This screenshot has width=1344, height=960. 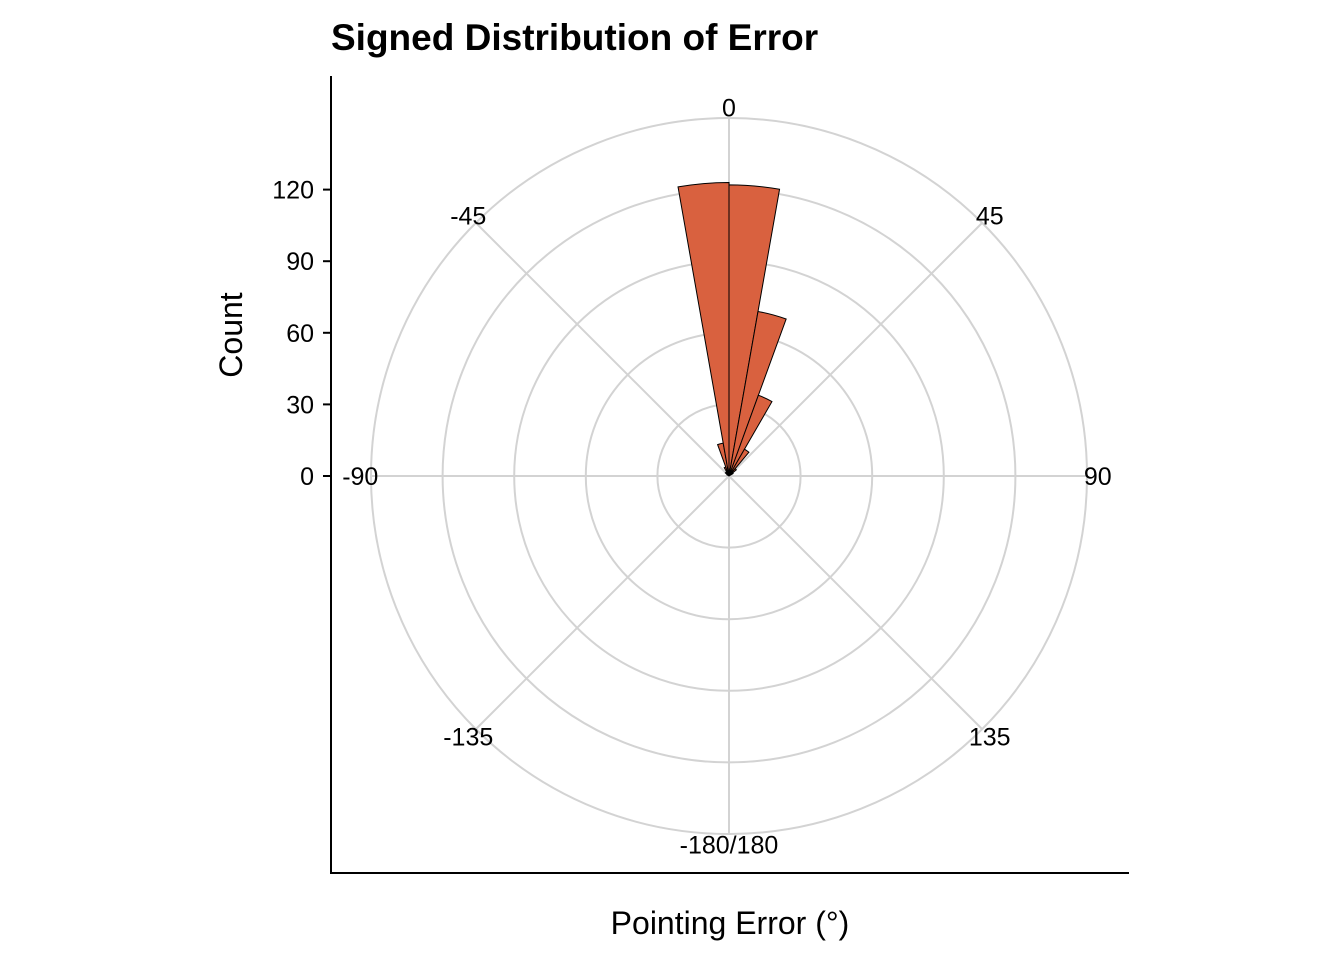 I want to click on y-ticks: 0 30 60 90 120, so click(x=301, y=334).